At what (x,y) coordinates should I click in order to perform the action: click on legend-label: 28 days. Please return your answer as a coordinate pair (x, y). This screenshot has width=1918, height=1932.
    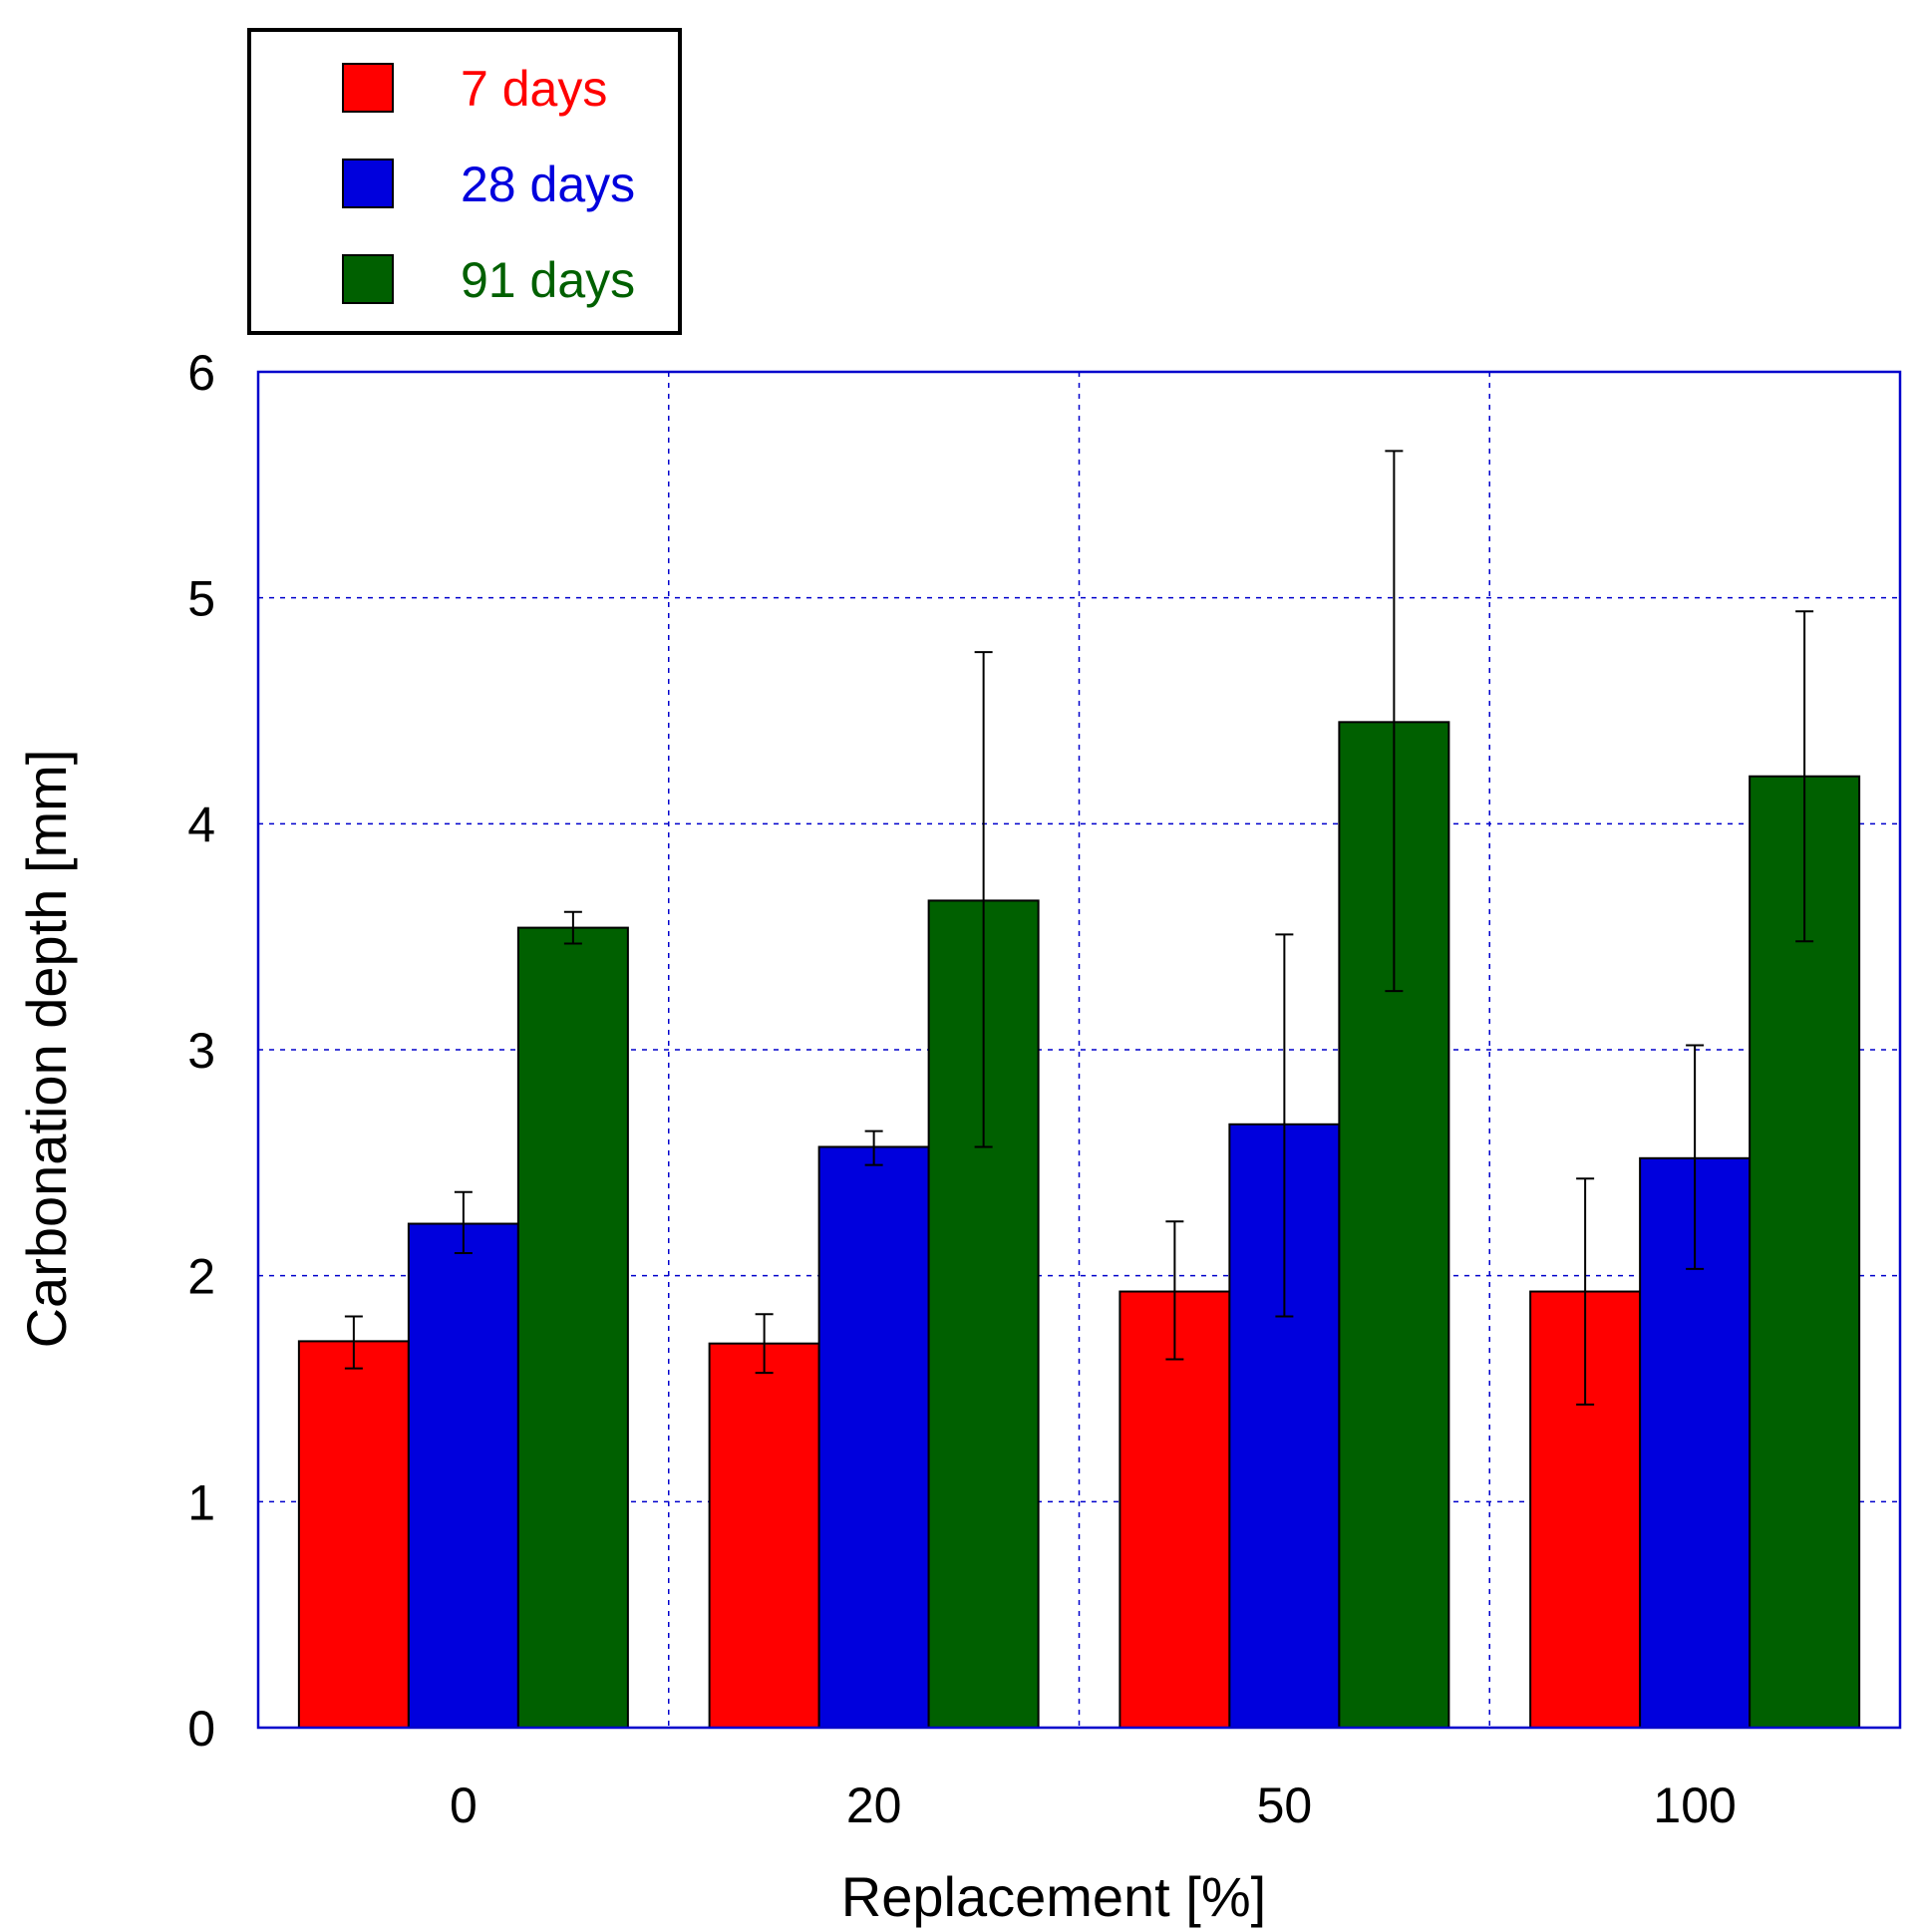
    Looking at the image, I should click on (548, 184).